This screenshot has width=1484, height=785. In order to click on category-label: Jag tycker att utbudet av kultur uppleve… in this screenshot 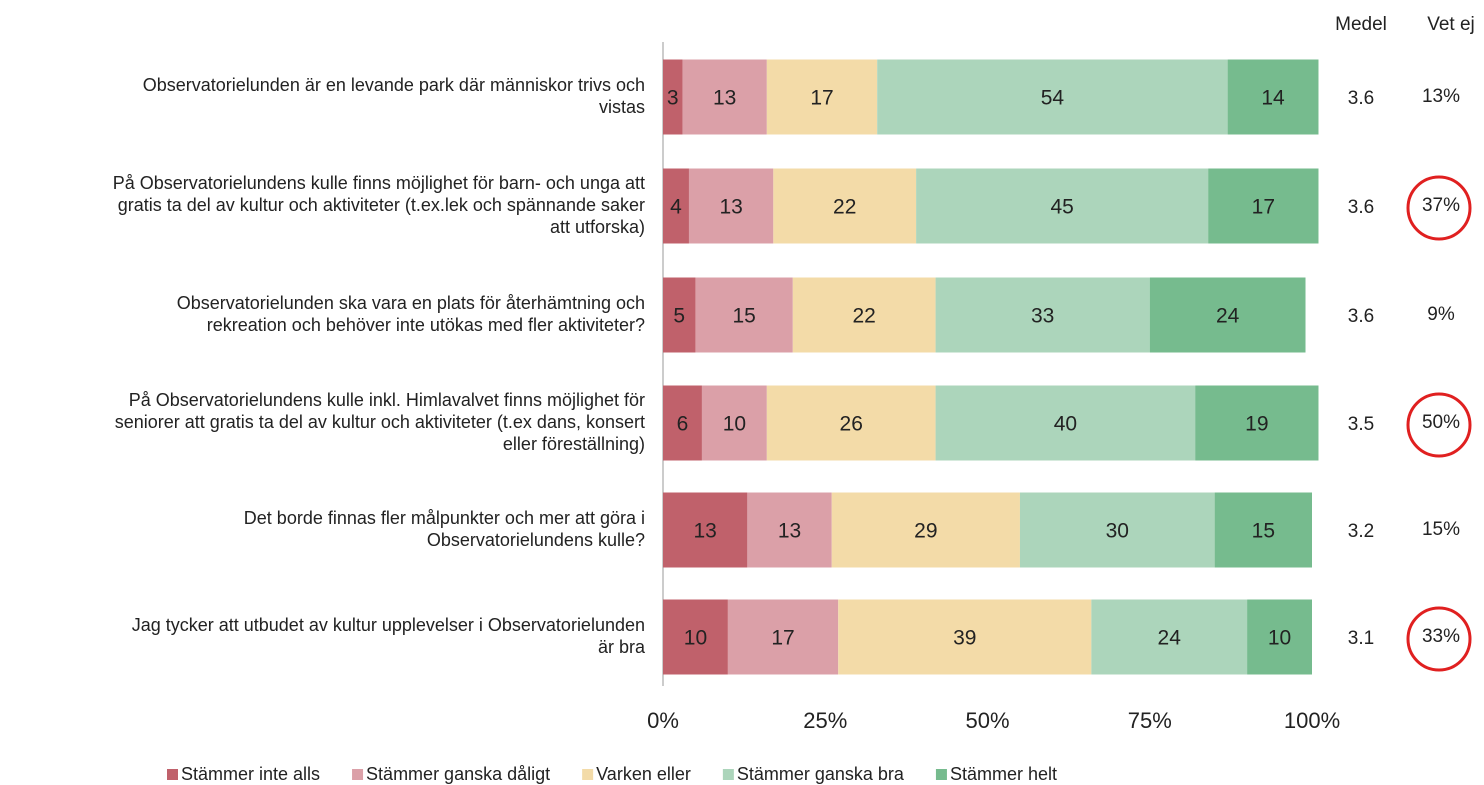, I will do `click(388, 625)`.